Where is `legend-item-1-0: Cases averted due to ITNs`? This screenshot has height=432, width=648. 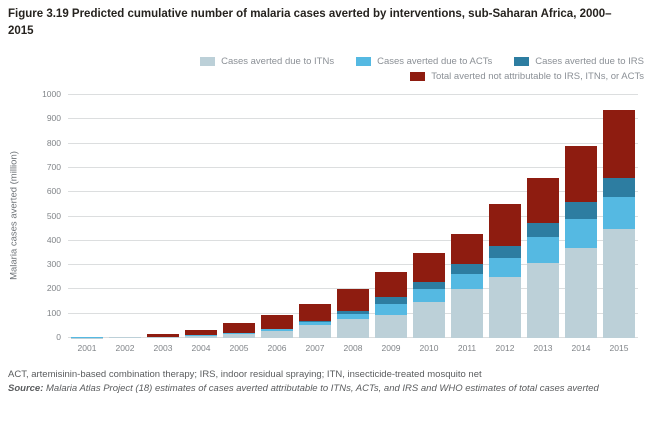
legend-item-1-0: Cases averted due to ITNs is located at coordinates (267, 61).